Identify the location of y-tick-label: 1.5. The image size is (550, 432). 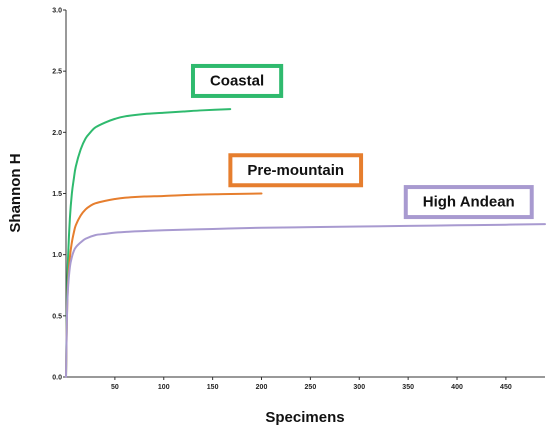
(57, 194).